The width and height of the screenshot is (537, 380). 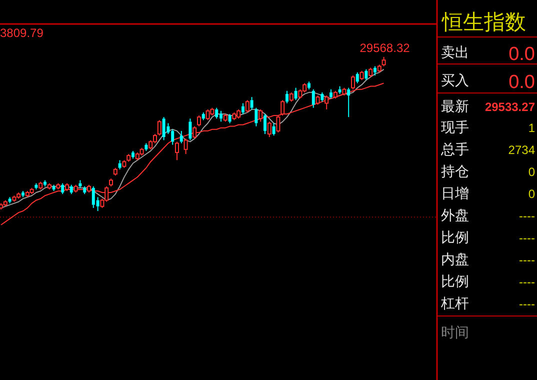 What do you see at coordinates (510, 107) in the screenshot?
I see `text: 29533.27` at bounding box center [510, 107].